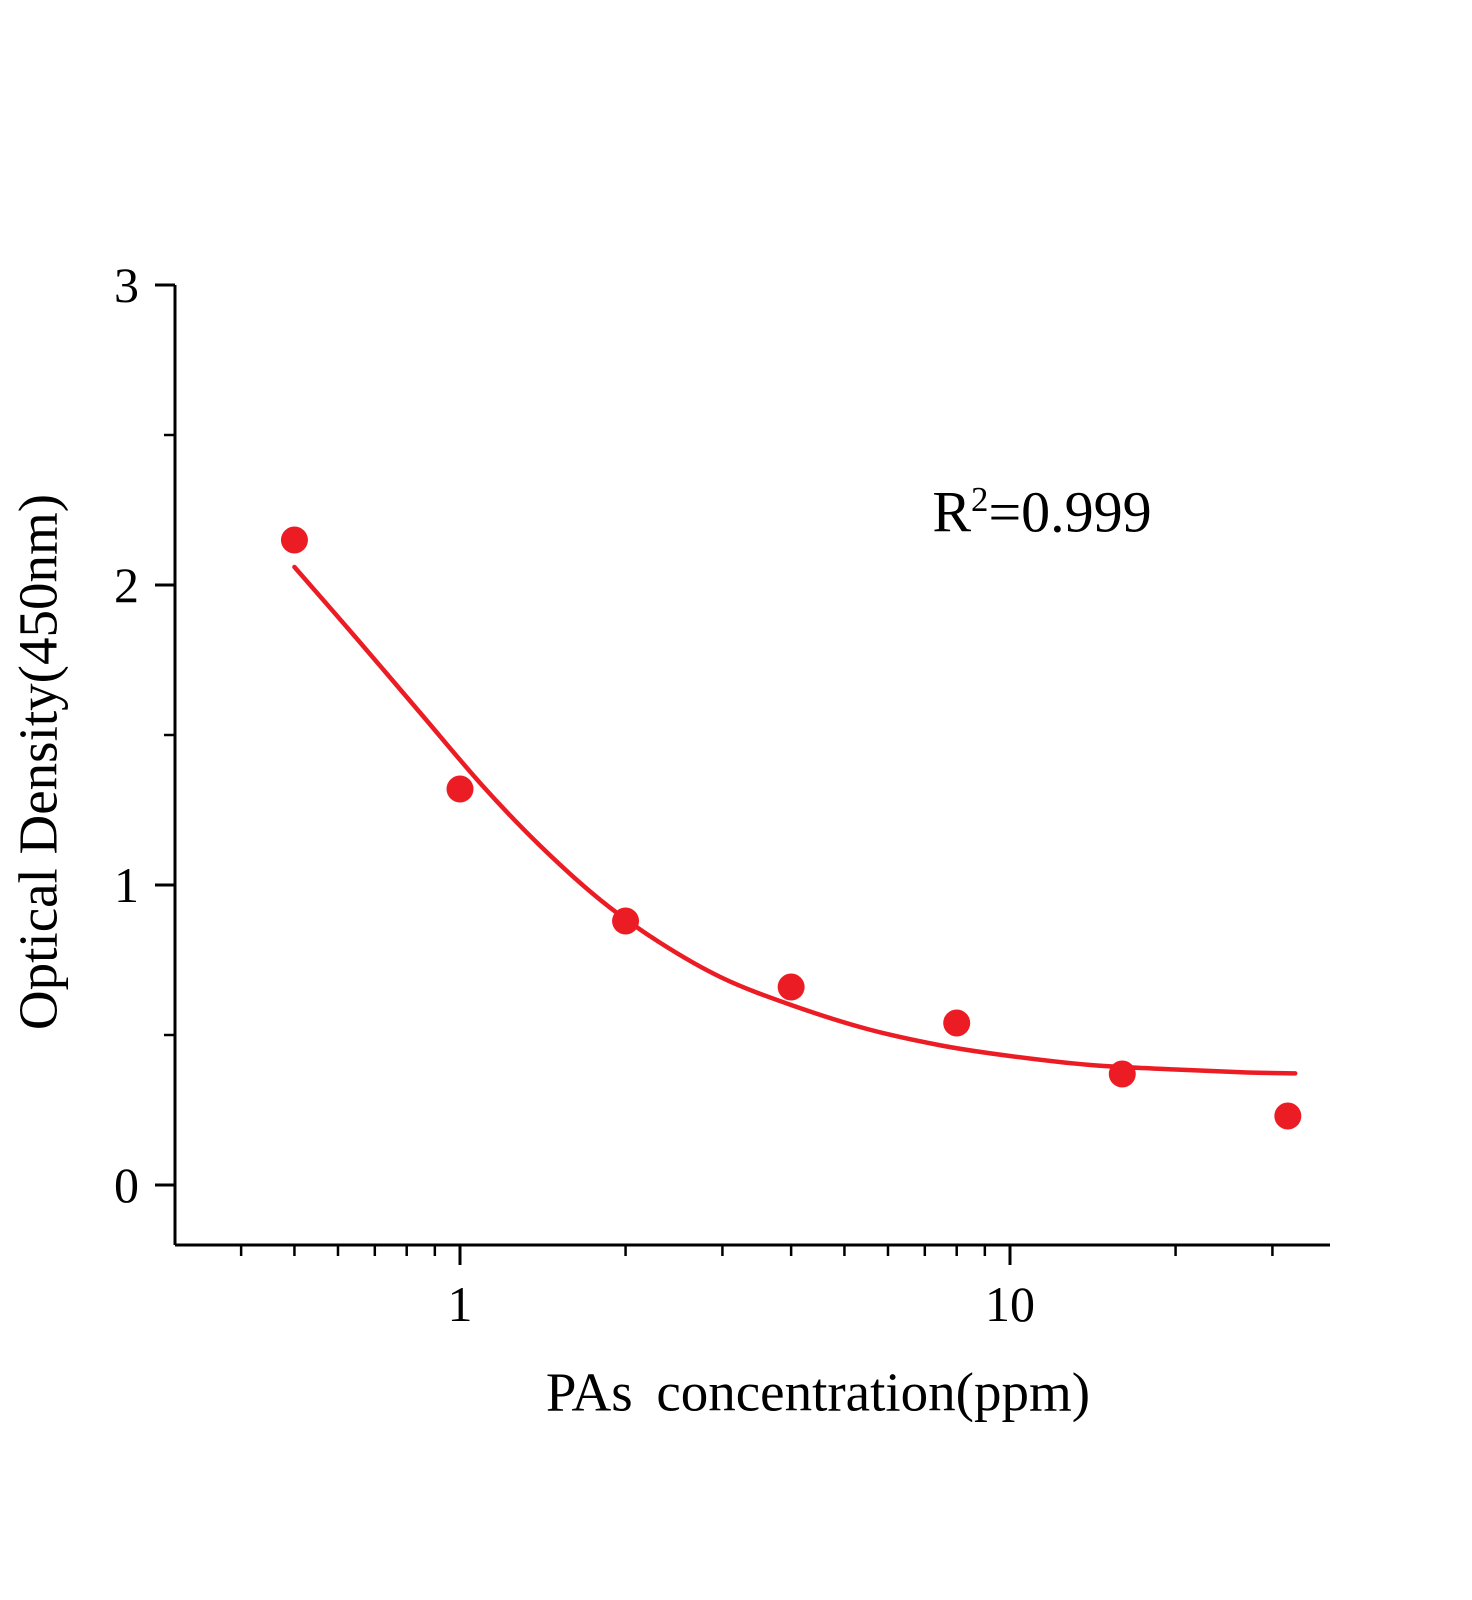  I want to click on y-axis-title: Optical Density(450nm), so click(38, 762).